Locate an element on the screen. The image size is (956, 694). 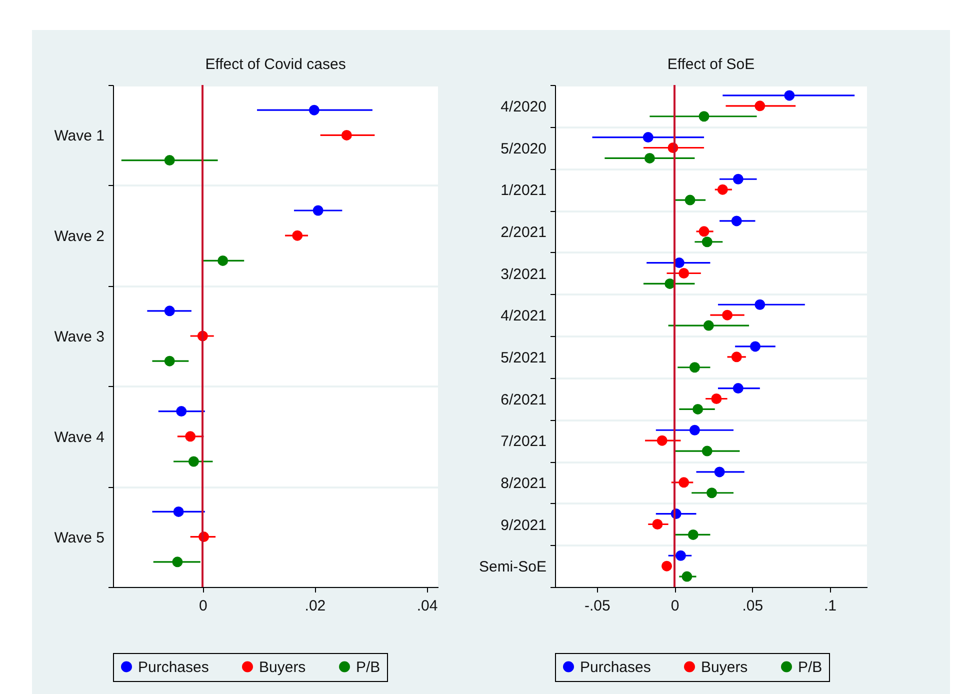
y-tick-label: 3/2021 is located at coordinates (523, 274).